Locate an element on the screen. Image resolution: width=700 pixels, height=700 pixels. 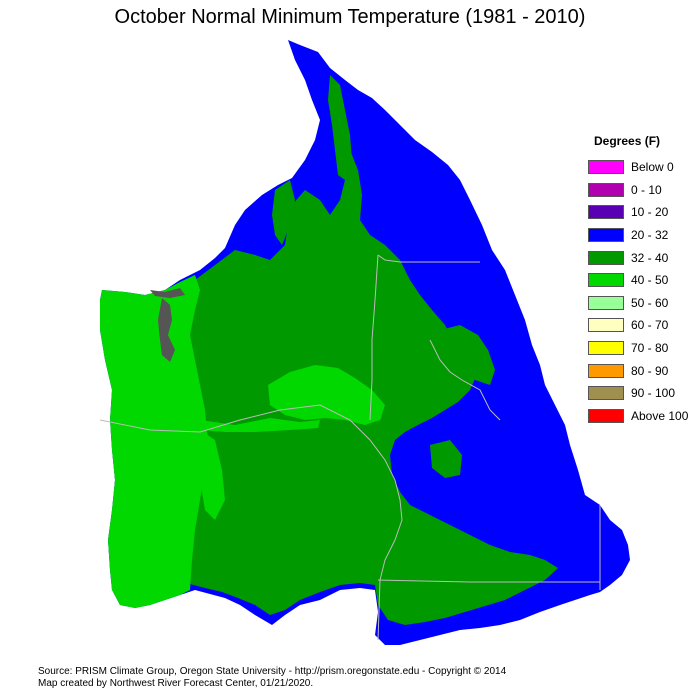
region-40-50-river is located at coordinates (260, 425).